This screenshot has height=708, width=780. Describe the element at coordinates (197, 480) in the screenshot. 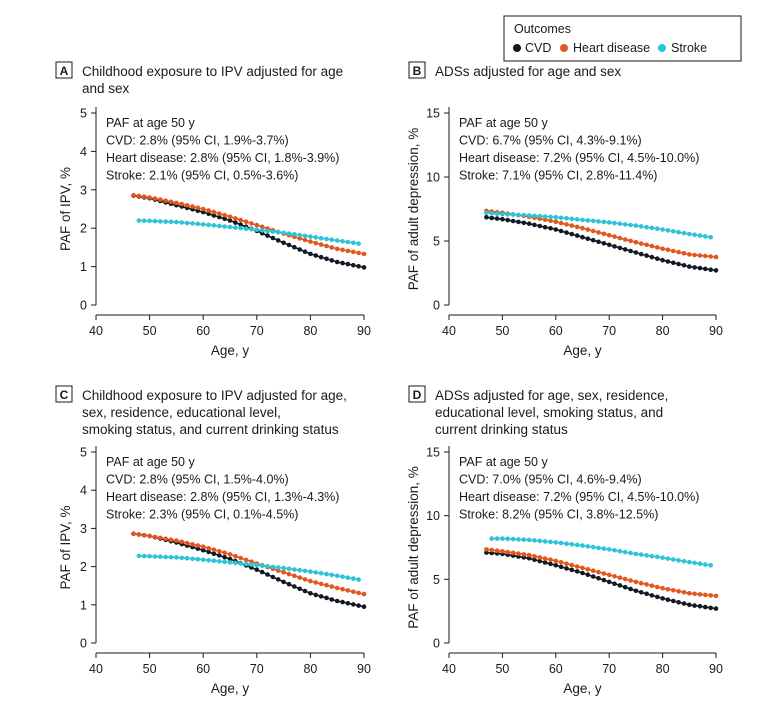

I see `annotation-line: CVD: 2.8% (95% CI, 1.5%-4.0%)` at that location.